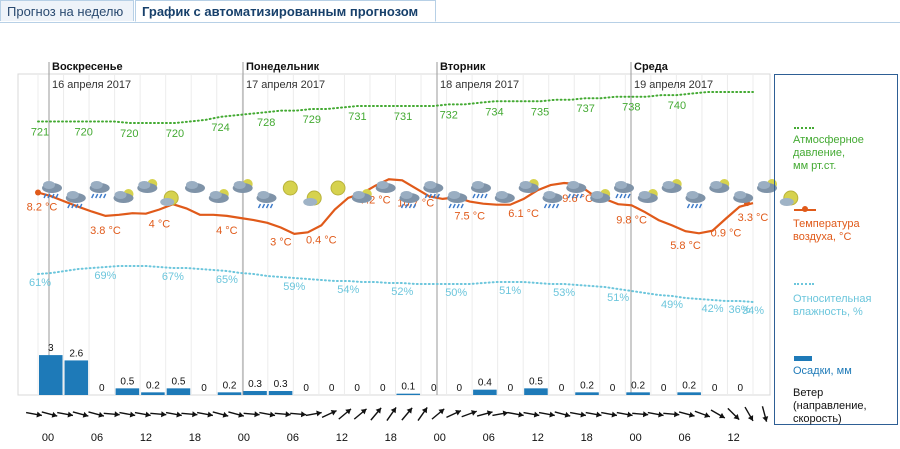  I want to click on temperature-label: 9.8 °C, so click(631, 220).